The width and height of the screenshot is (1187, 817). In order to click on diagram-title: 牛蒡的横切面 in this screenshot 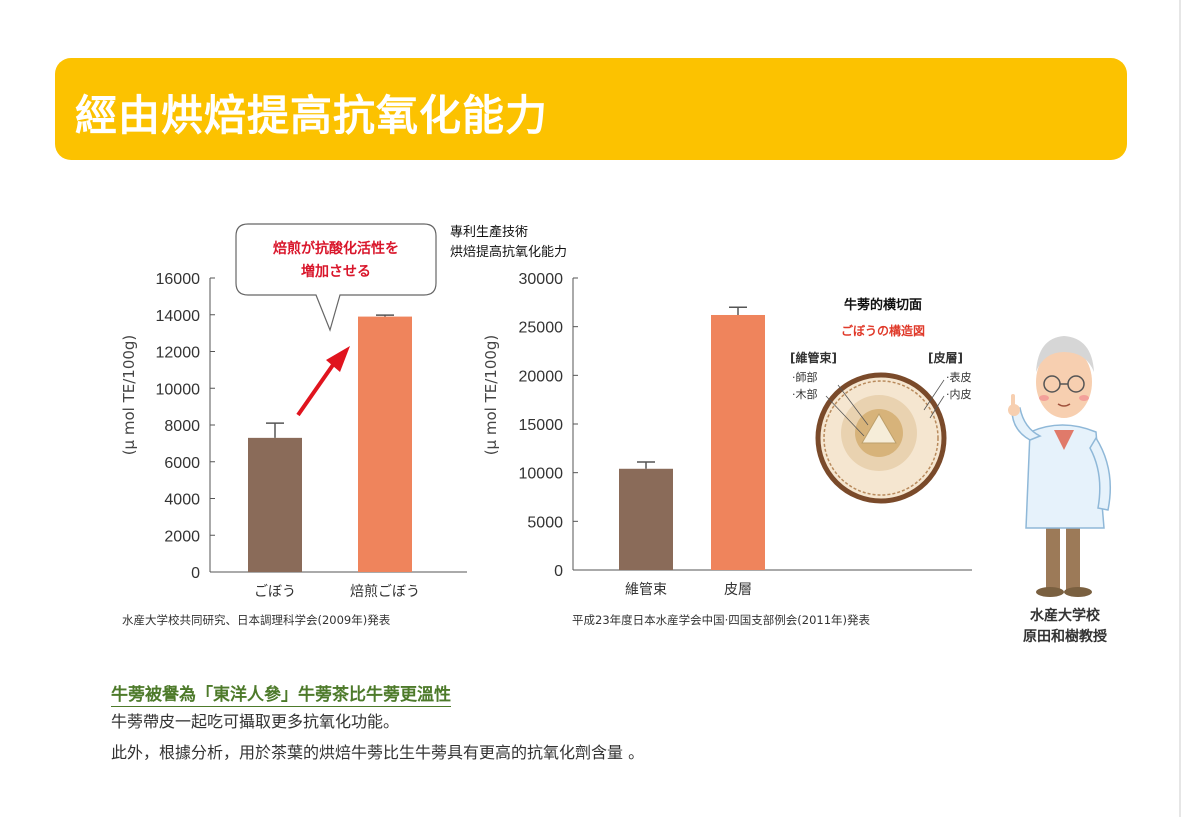, I will do `click(883, 305)`.